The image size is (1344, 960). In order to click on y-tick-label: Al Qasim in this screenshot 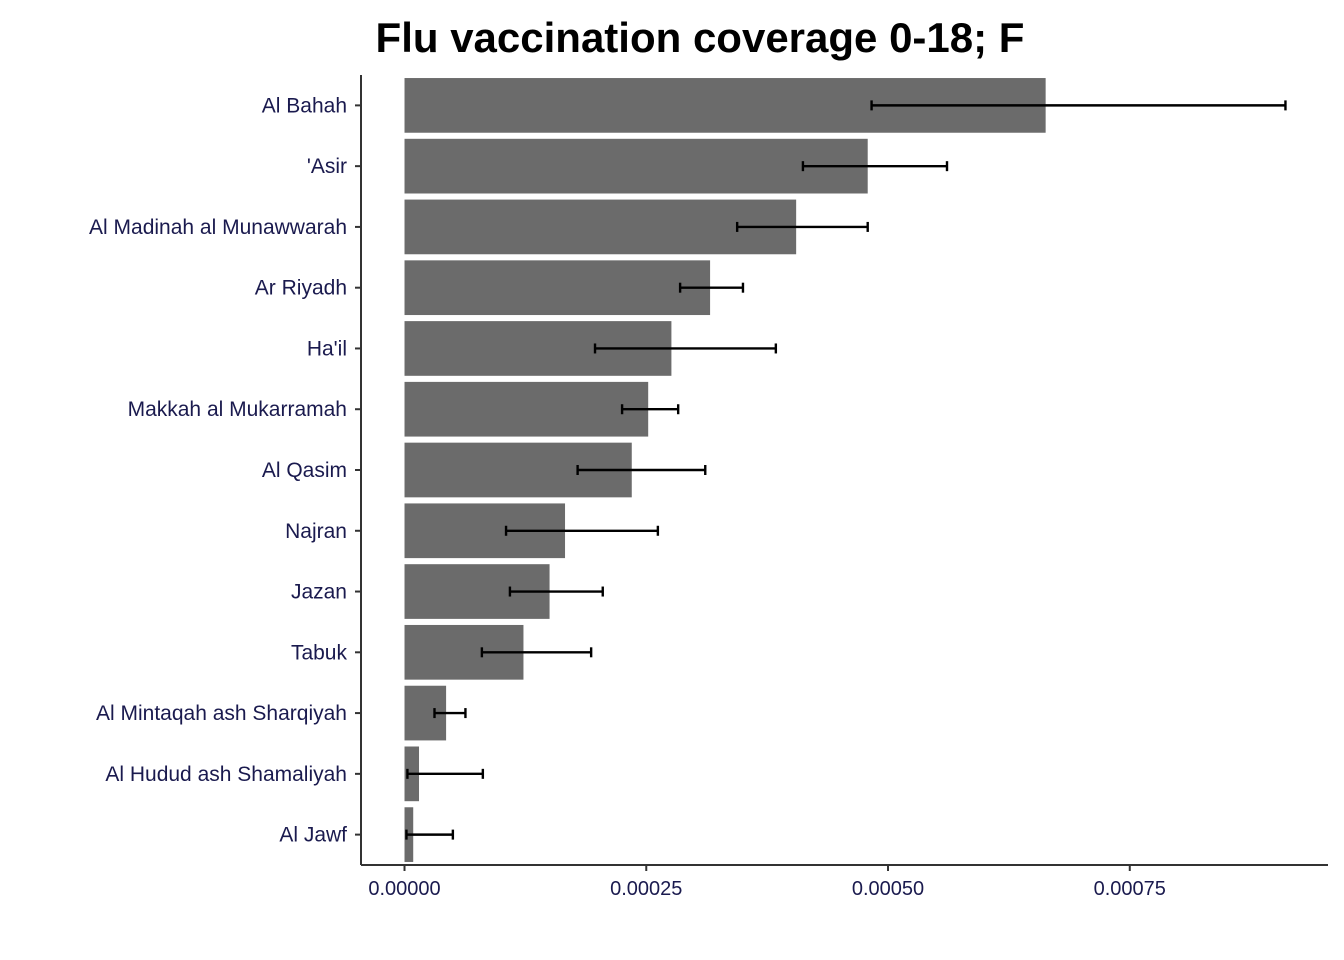, I will do `click(304, 470)`.